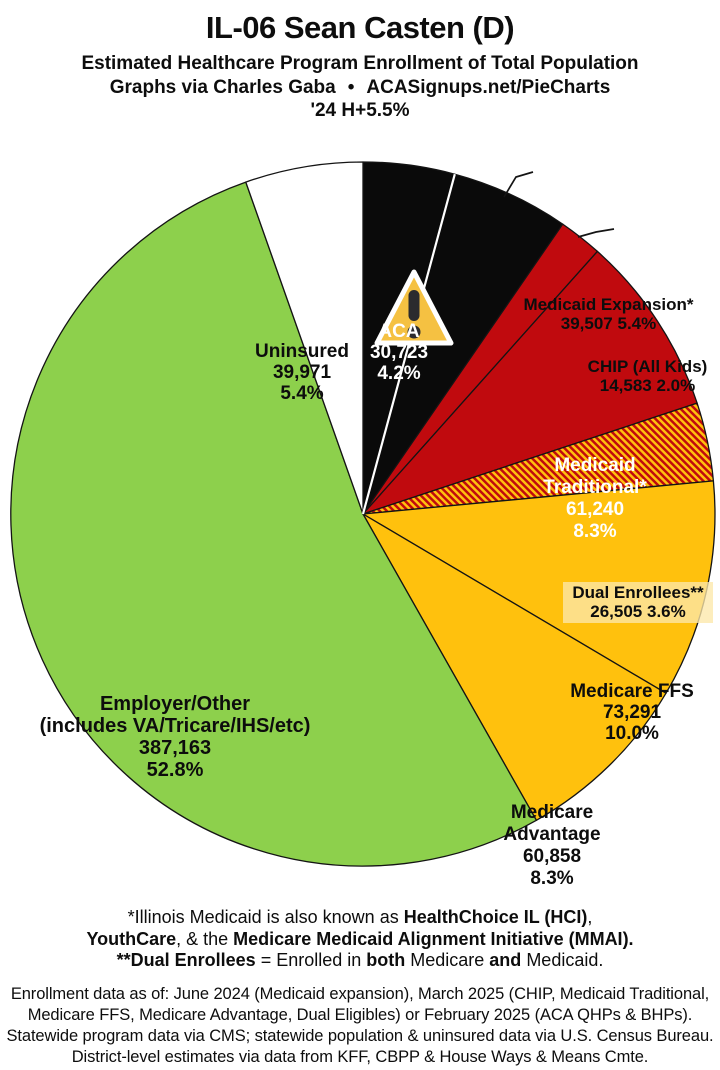 Image resolution: width=720 pixels, height=1070 pixels. What do you see at coordinates (175, 704) in the screenshot?
I see `slice-label-line: Employer/Other` at bounding box center [175, 704].